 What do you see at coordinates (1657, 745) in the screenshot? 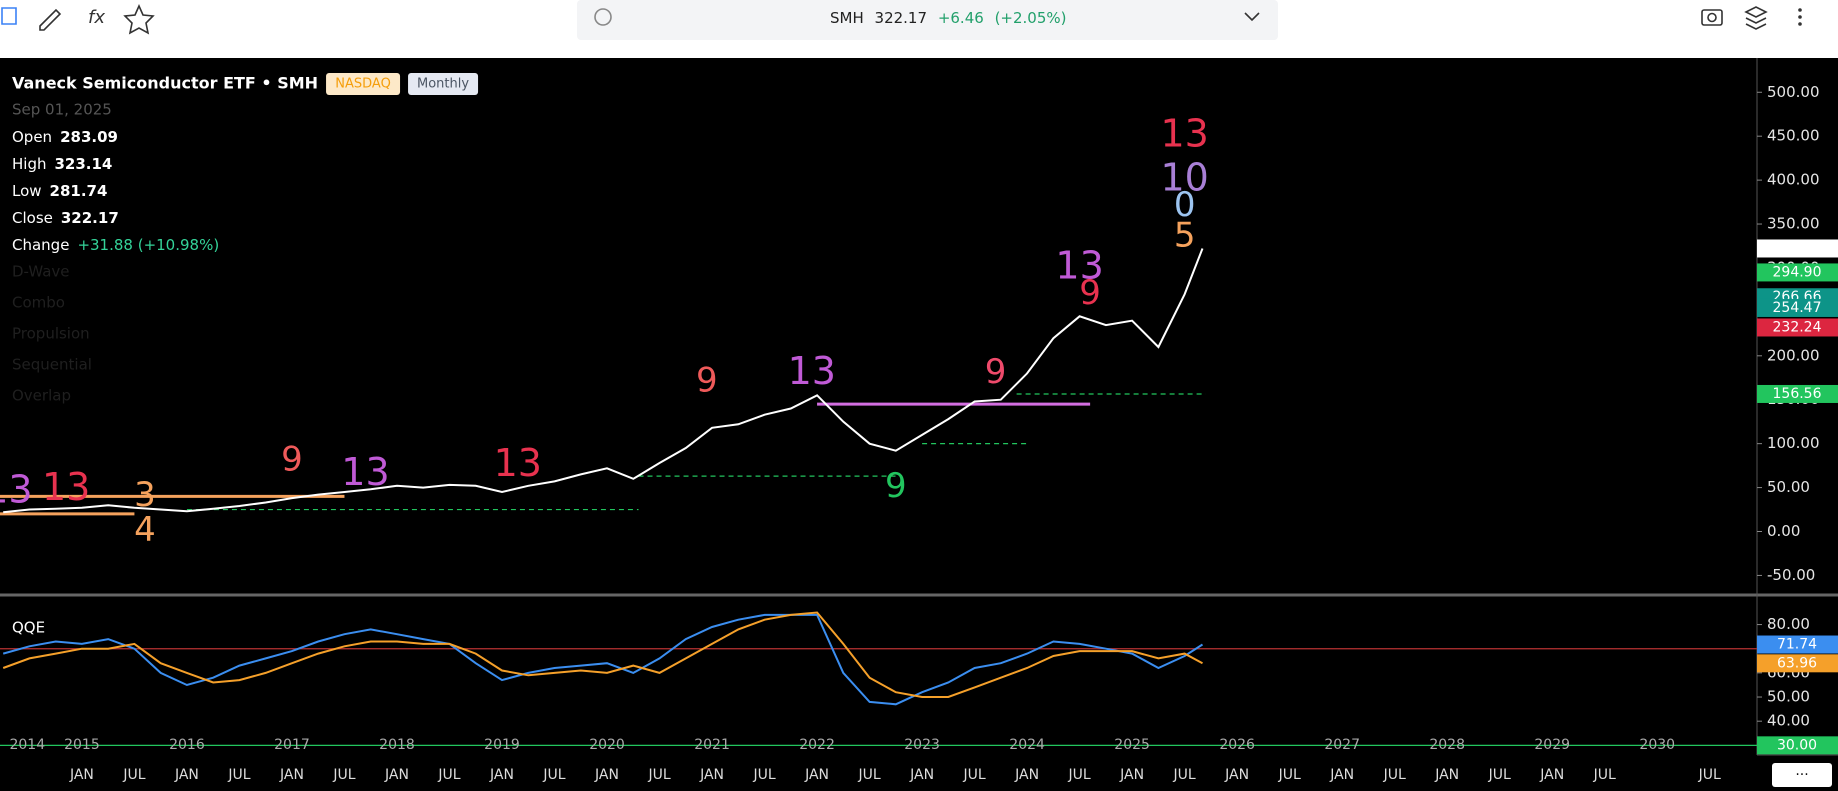
I see `x-tick-label: 2030` at bounding box center [1657, 745].